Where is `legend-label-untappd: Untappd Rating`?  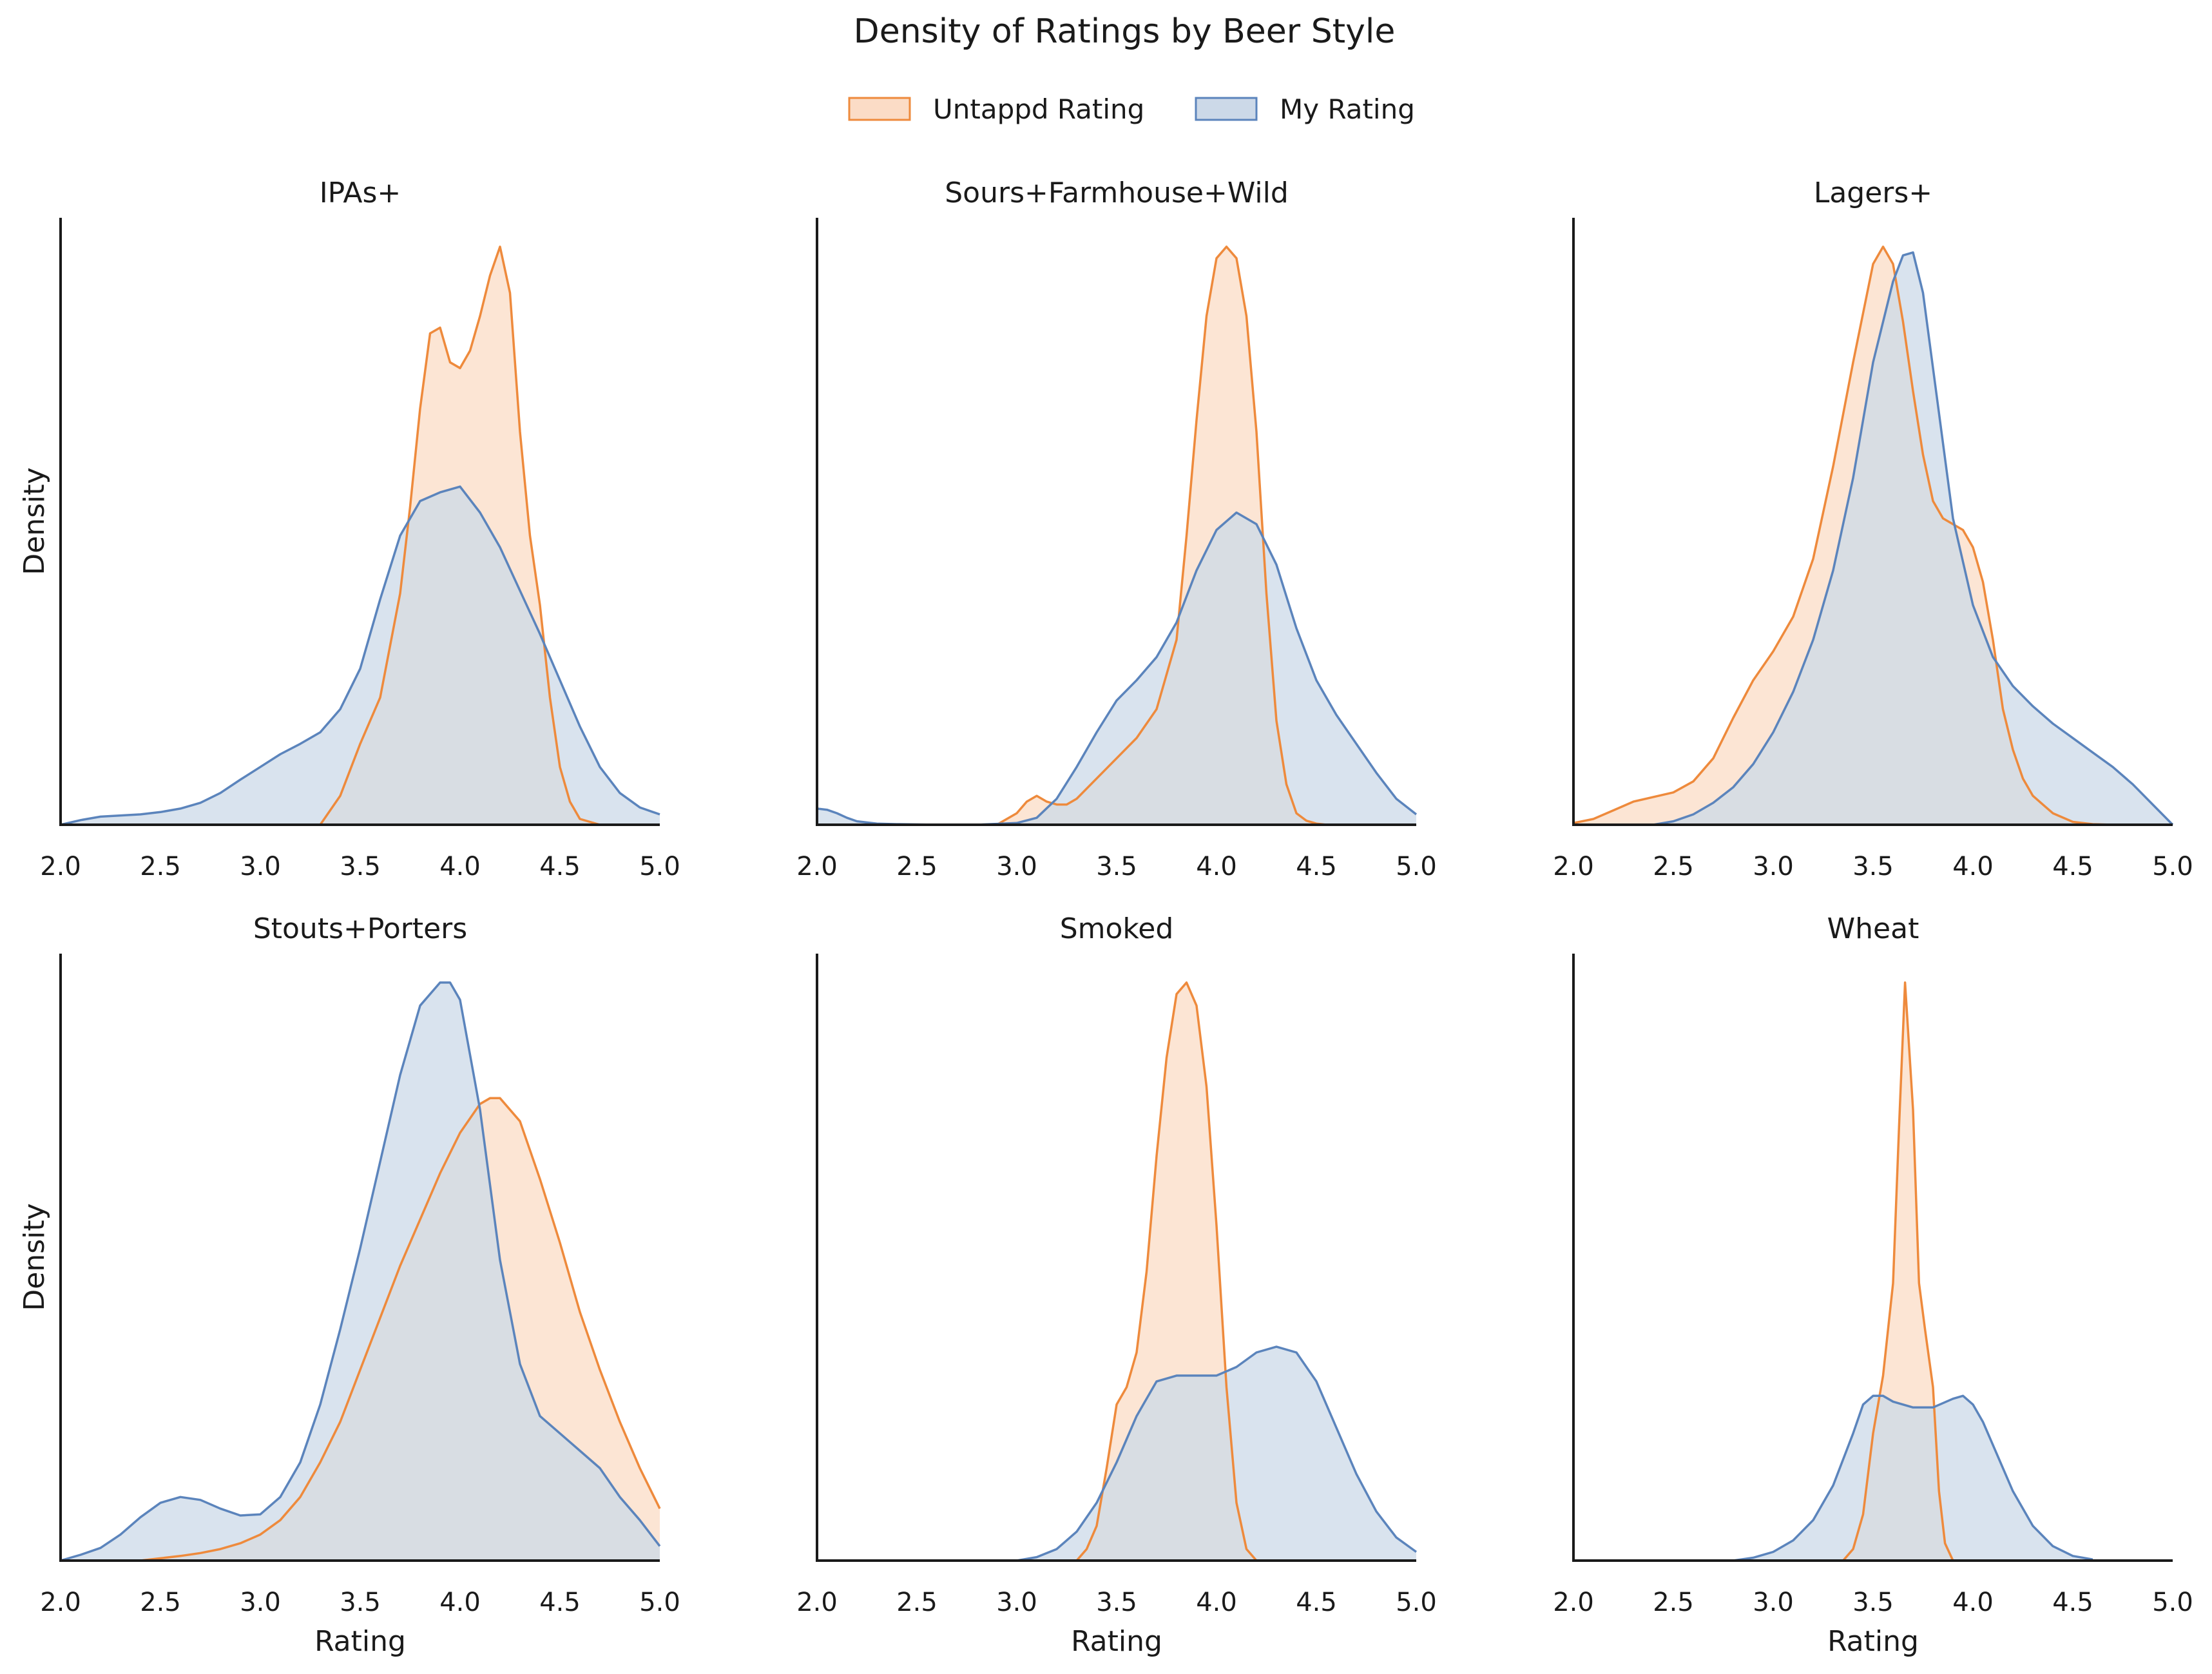 legend-label-untappd: Untappd Rating is located at coordinates (1038, 109).